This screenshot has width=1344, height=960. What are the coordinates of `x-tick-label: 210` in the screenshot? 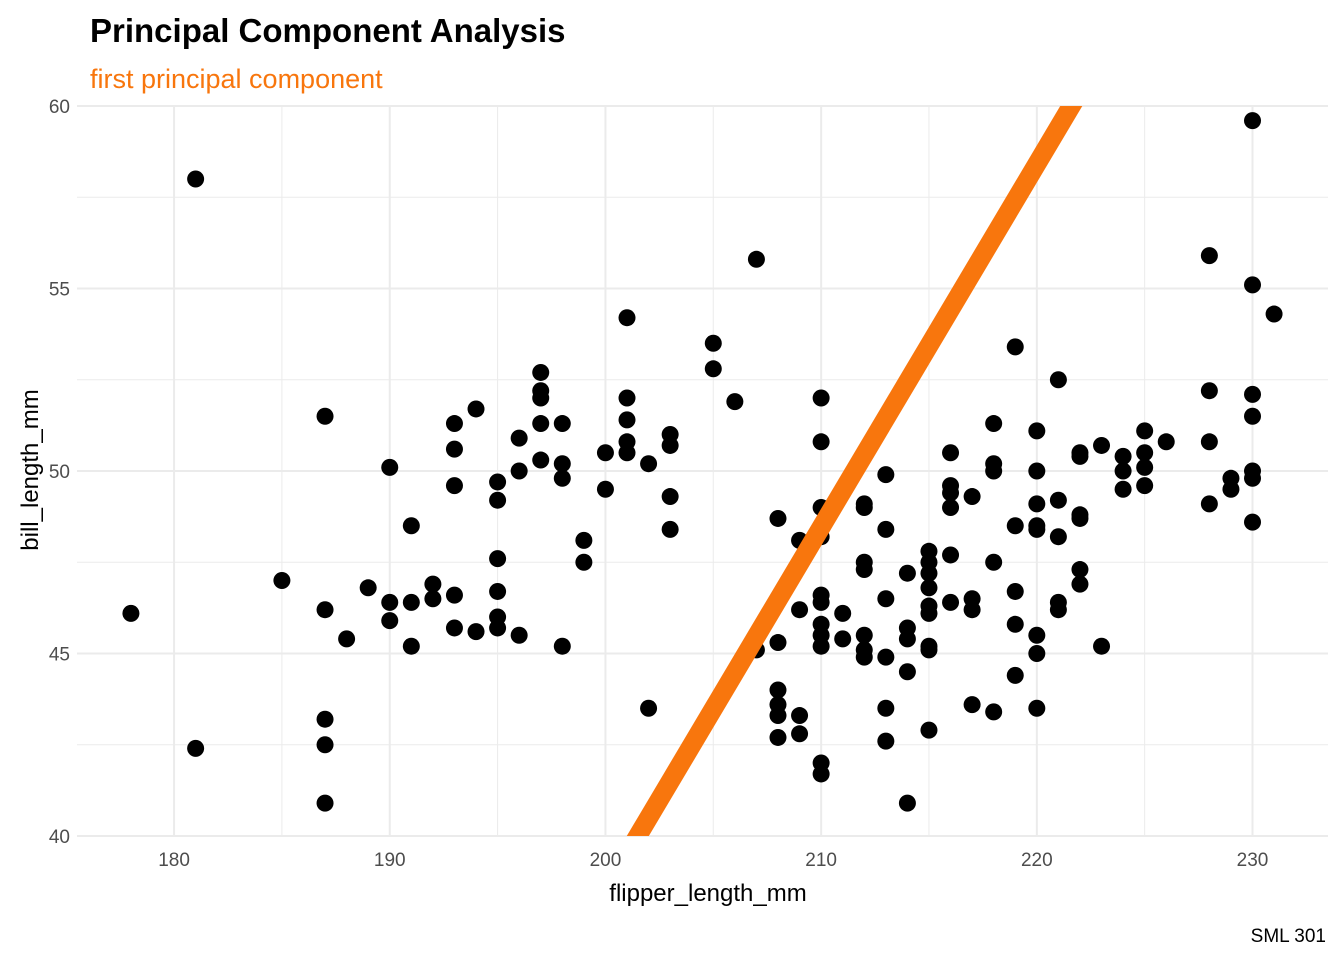 It's located at (821, 860).